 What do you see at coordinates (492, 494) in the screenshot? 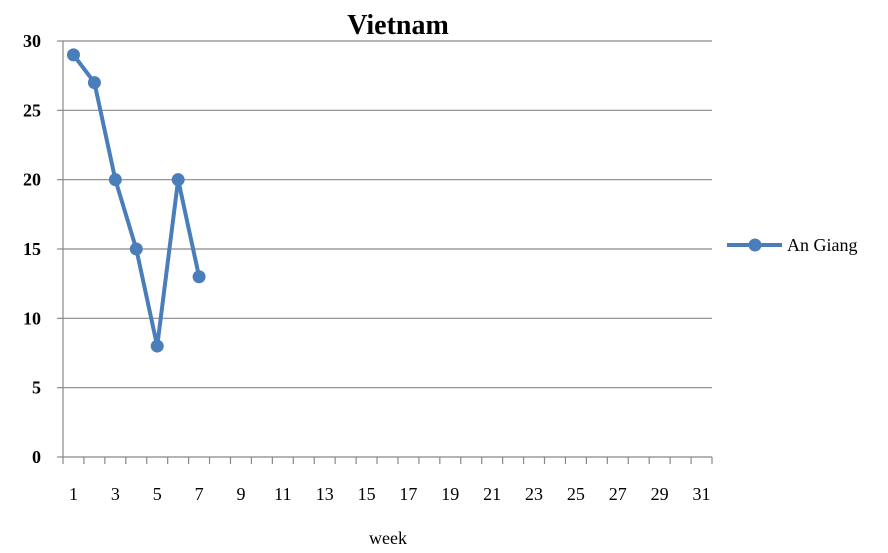
I see `x-tick-label: 21` at bounding box center [492, 494].